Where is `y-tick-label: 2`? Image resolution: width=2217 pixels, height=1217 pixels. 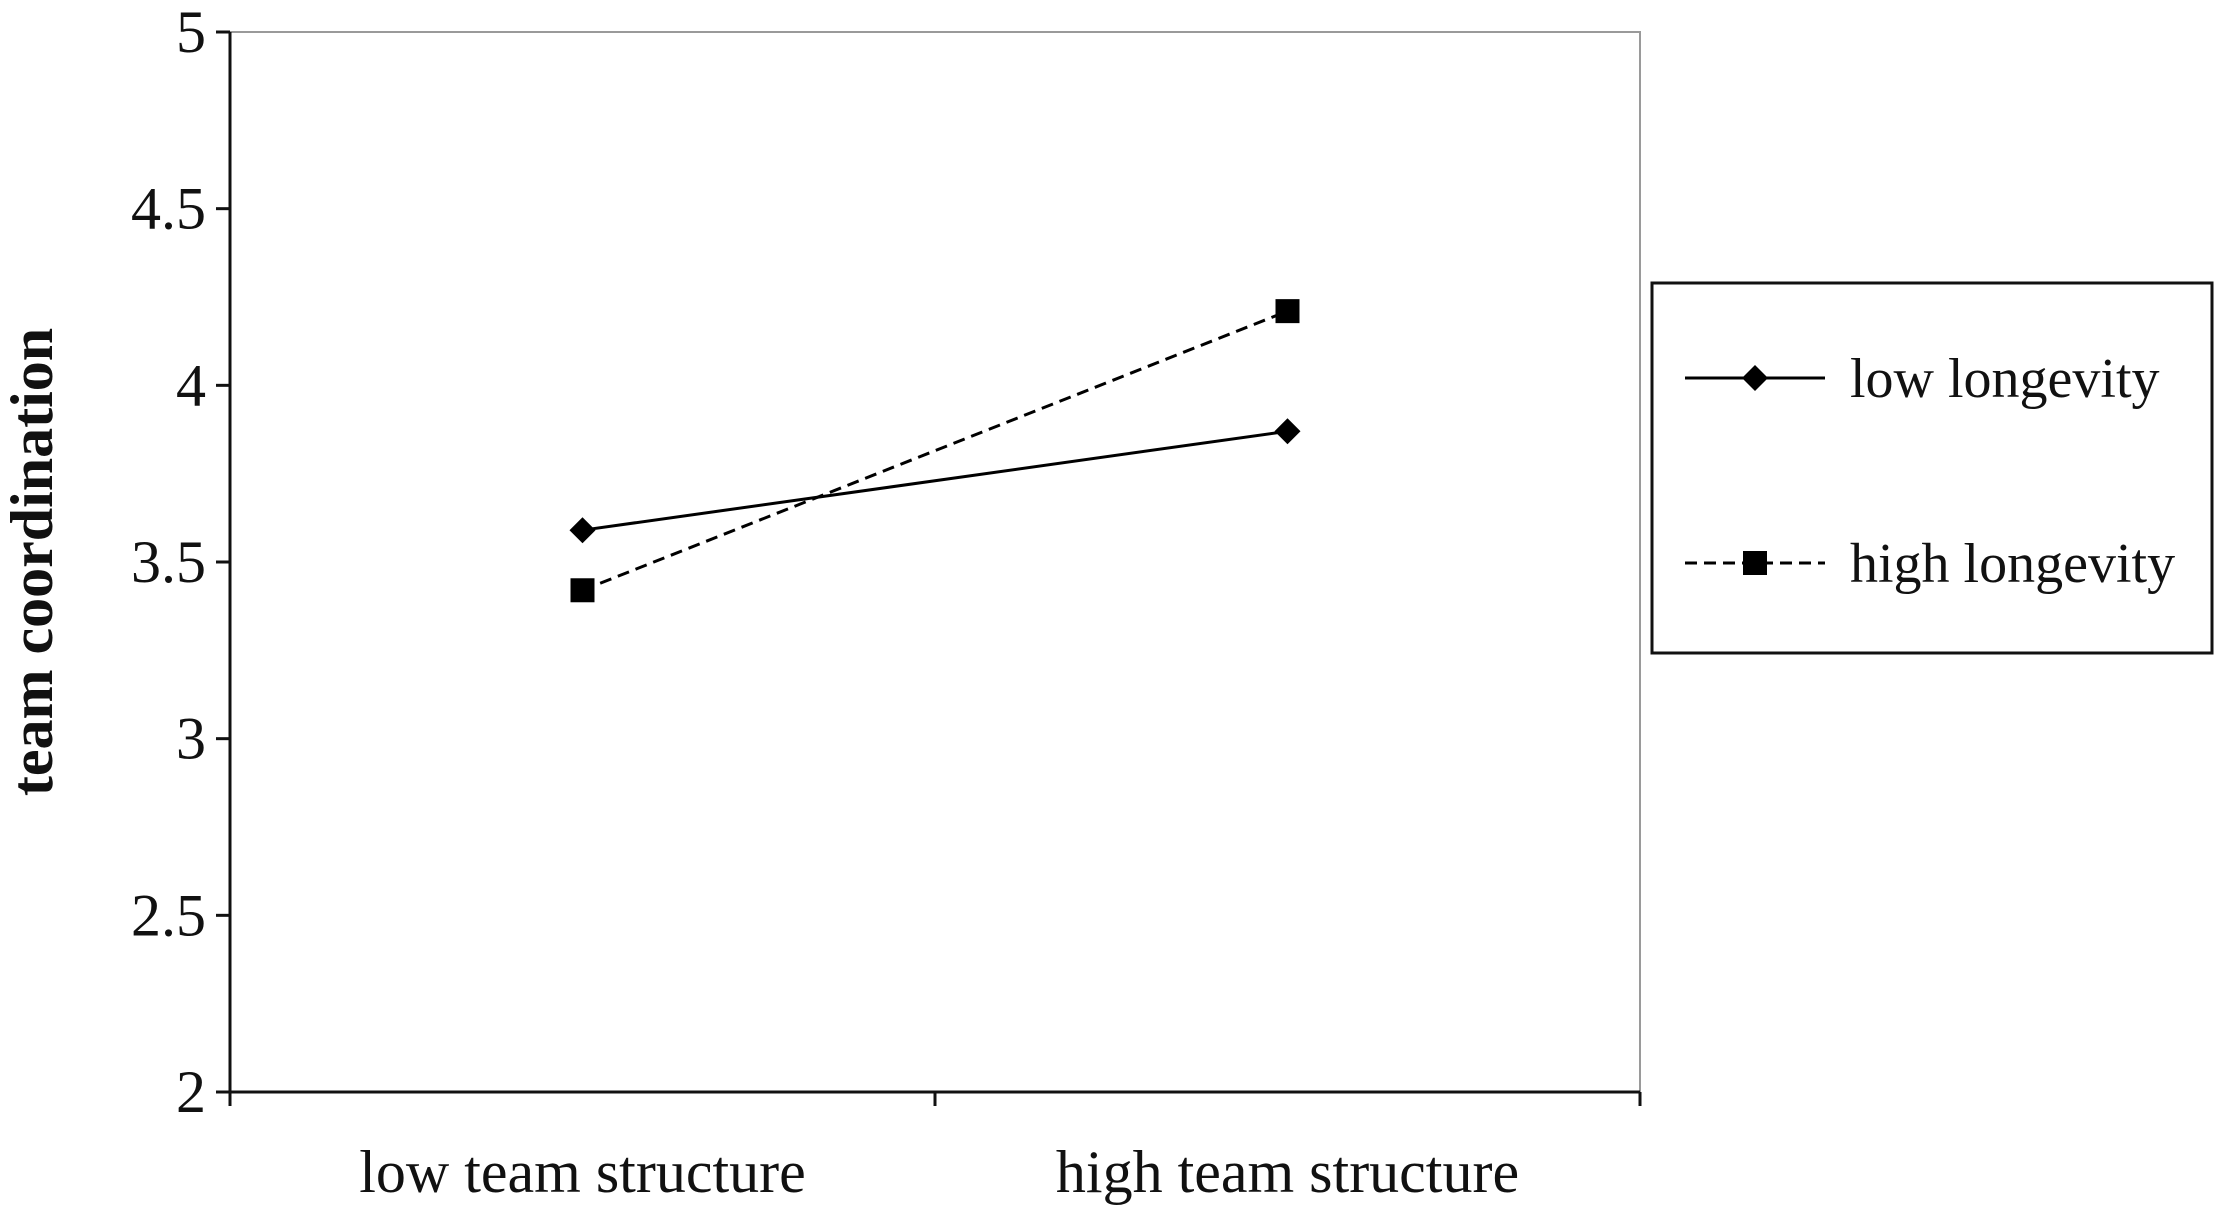
y-tick-label: 2 is located at coordinates (191, 1092).